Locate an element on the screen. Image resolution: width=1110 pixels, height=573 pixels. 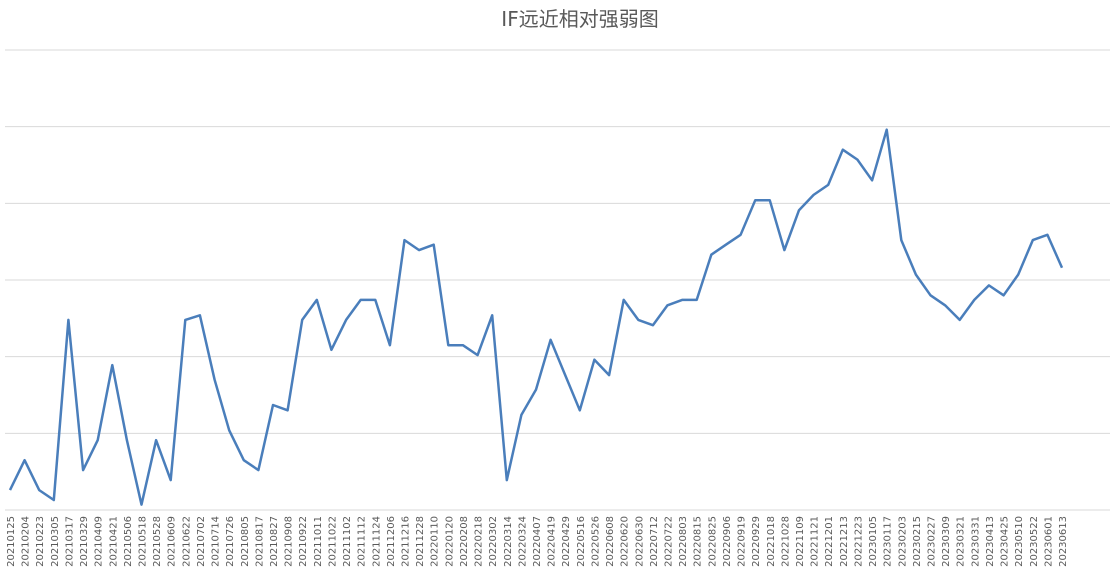
x-tick-label: 20210305 is located at coordinates (55, 541).